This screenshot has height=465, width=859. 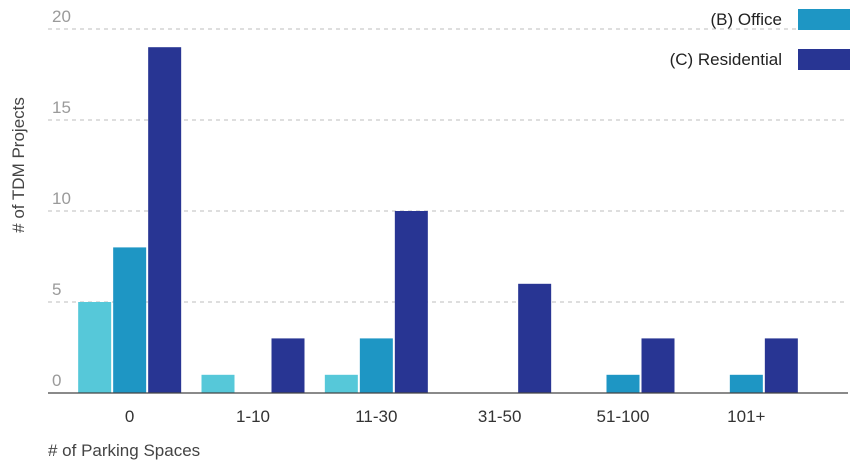 What do you see at coordinates (56, 289) in the screenshot?
I see `y-tick-label: 5` at bounding box center [56, 289].